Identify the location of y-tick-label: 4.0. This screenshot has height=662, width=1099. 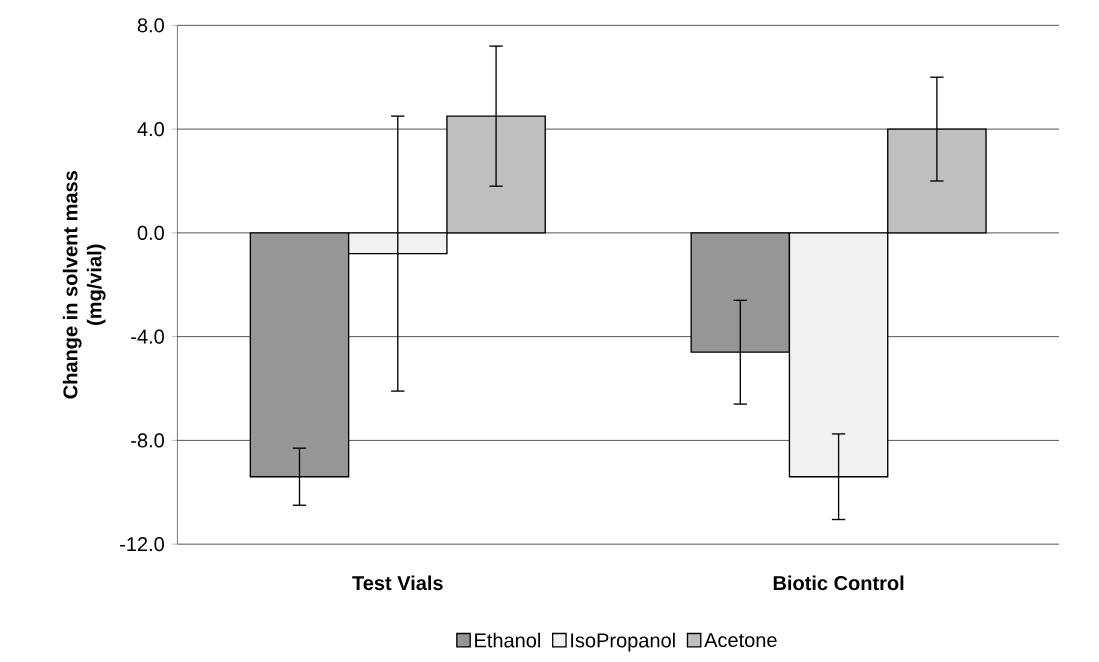
(150, 129).